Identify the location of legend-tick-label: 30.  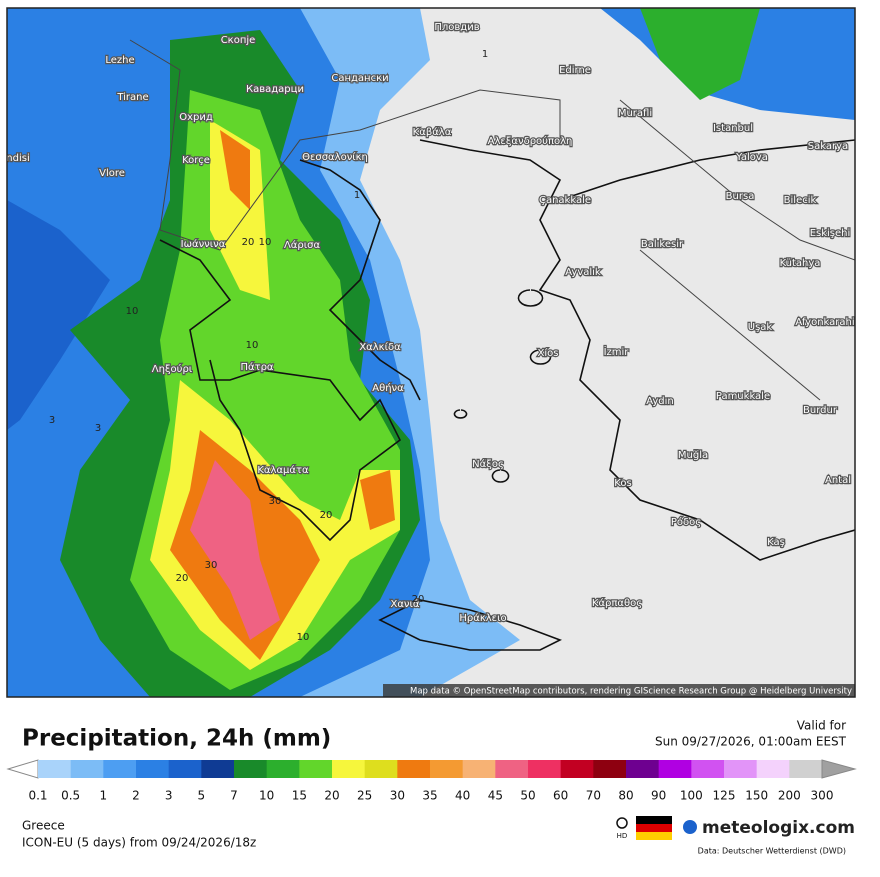
(397, 796).